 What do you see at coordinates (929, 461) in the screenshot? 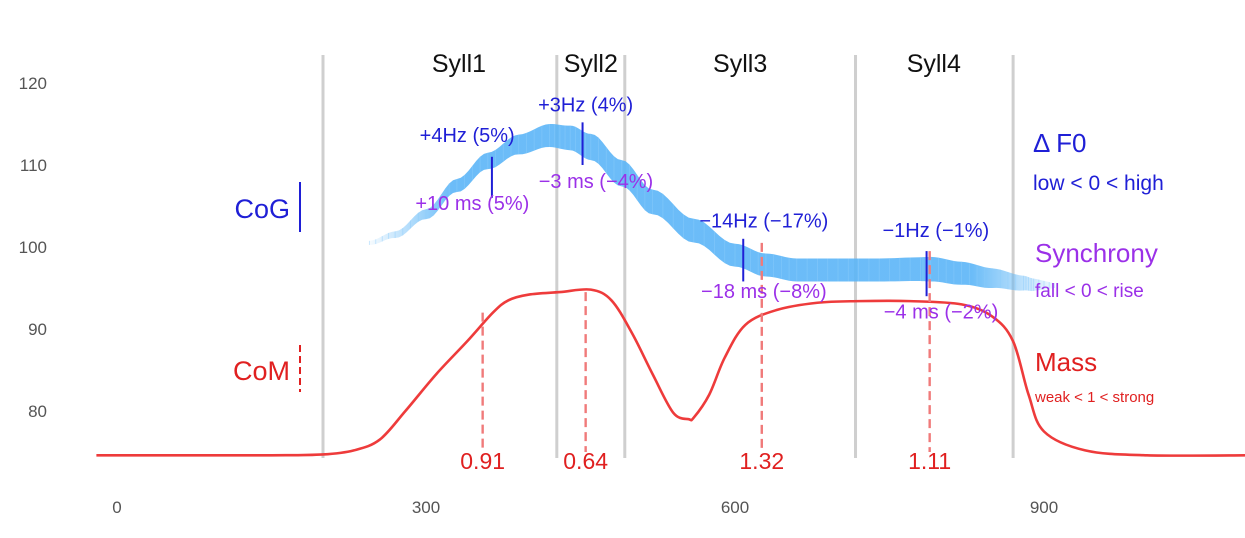
I see `mass-value-label: 1.11` at bounding box center [929, 461].